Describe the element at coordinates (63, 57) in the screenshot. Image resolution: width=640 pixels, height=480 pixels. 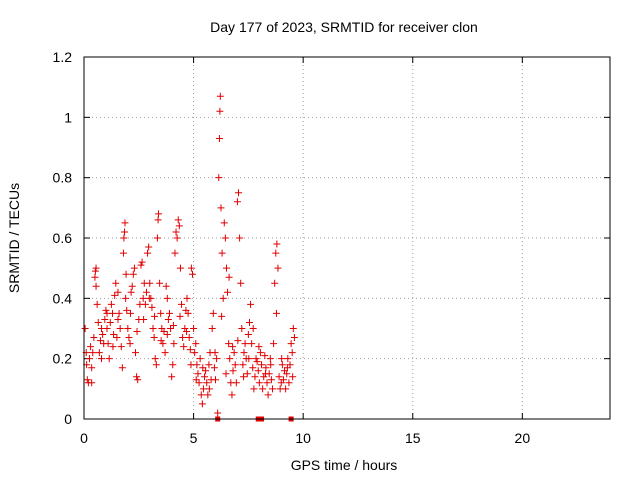
I see `y-tick-label: 1.2` at that location.